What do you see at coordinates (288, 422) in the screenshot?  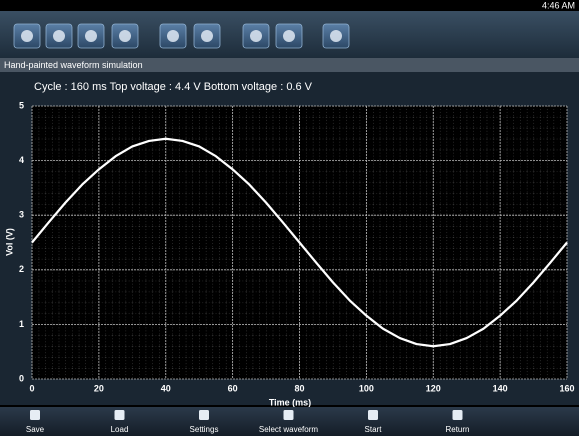 I see `bottom-button: Select waveform` at bounding box center [288, 422].